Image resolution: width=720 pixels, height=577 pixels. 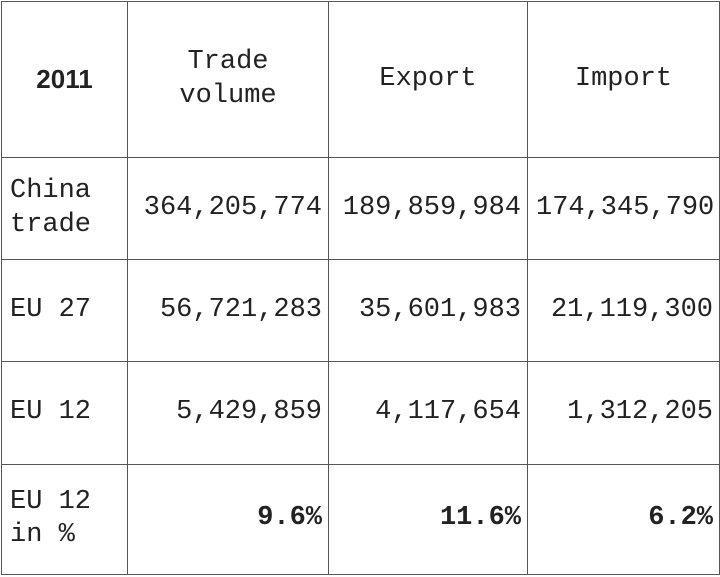 I want to click on header-text: Trade volume, so click(x=228, y=78).